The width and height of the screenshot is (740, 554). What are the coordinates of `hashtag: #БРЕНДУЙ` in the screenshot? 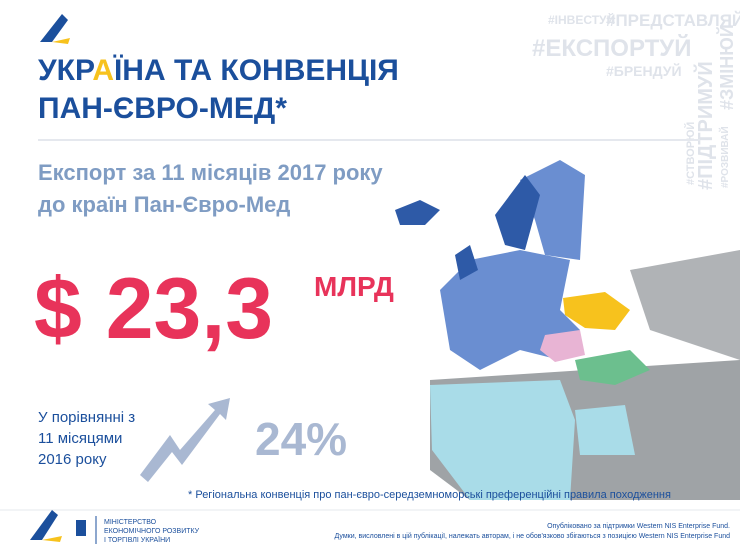 It's located at (644, 70).